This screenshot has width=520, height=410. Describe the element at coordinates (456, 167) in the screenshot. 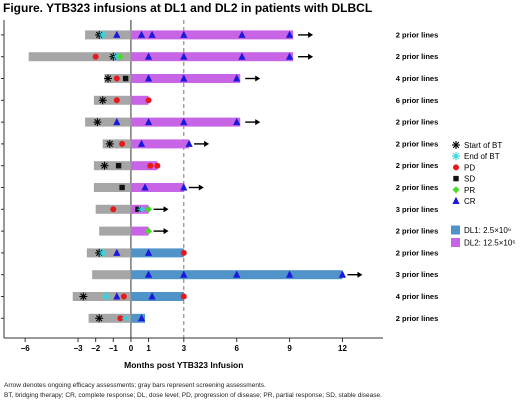

I see `legend-marker-pd` at that location.